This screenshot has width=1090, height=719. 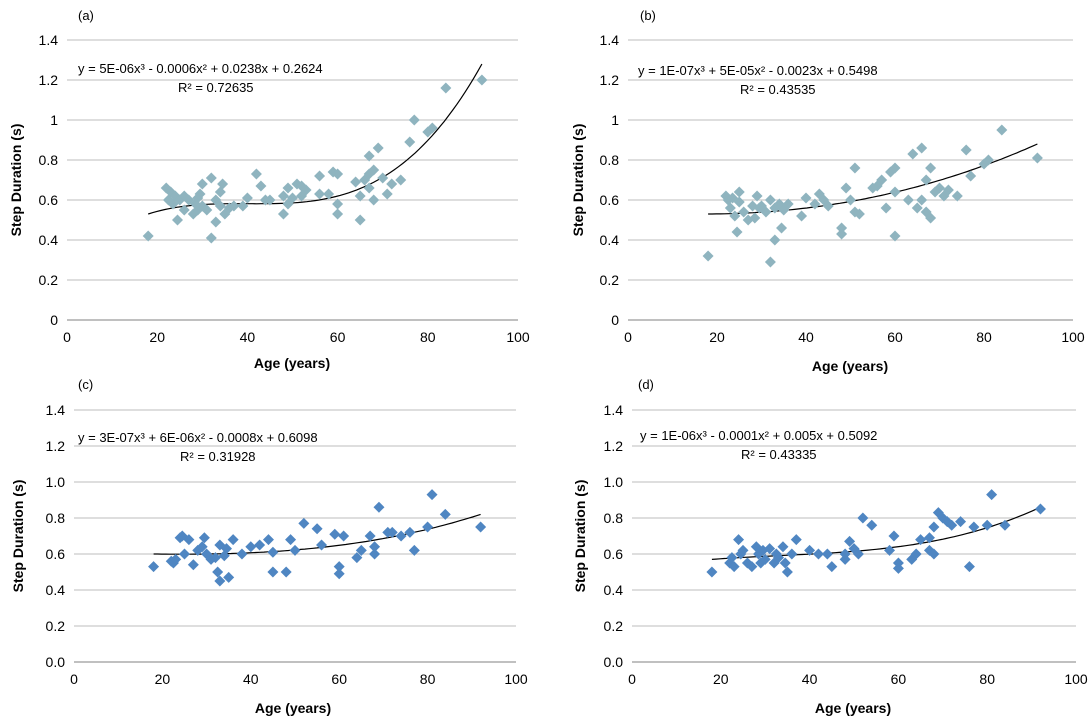 I want to click on x-tick-label: 40, so click(x=810, y=679).